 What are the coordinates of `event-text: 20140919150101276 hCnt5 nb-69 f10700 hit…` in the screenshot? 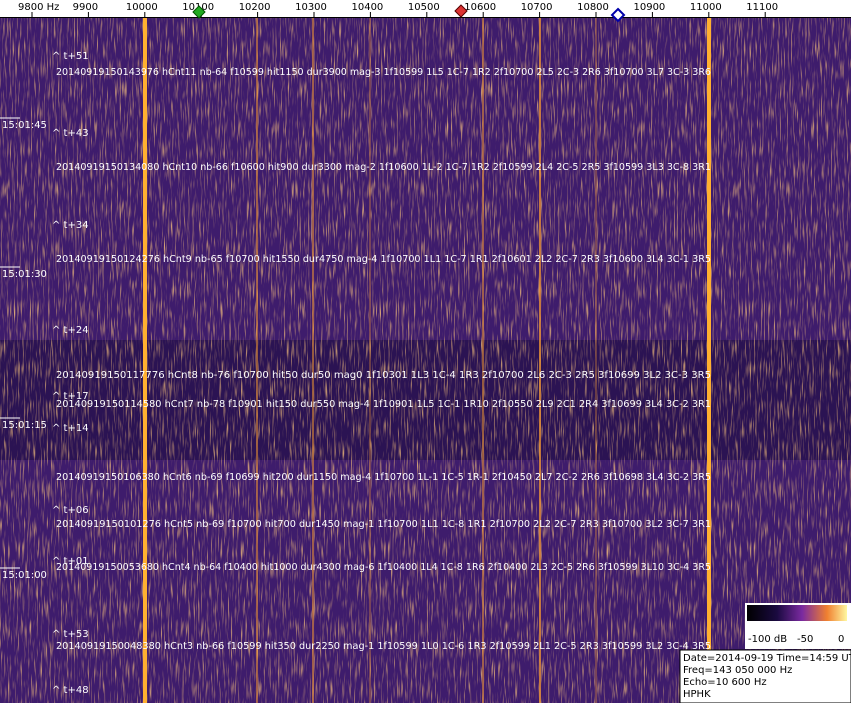 It's located at (383, 524).